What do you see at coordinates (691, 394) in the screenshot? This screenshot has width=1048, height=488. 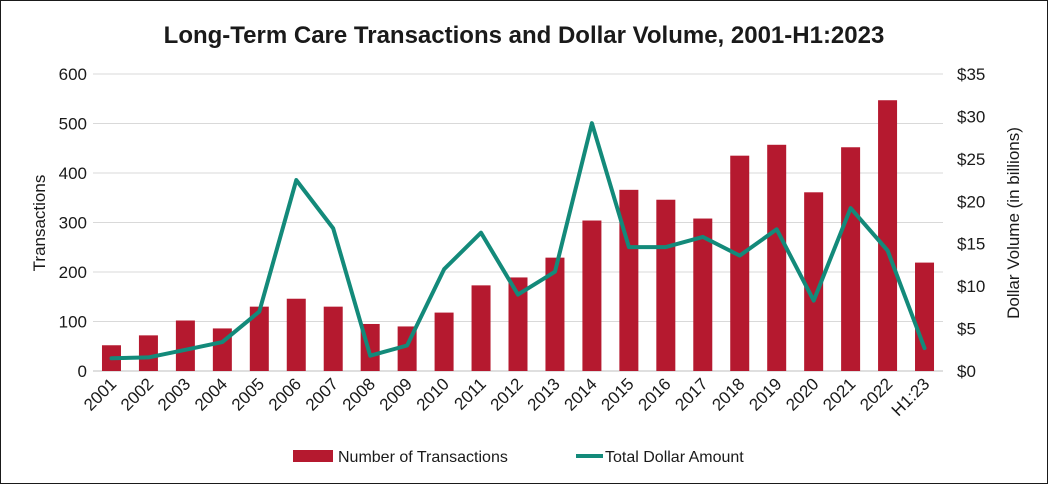 I see `x-tick-label: 2017` at bounding box center [691, 394].